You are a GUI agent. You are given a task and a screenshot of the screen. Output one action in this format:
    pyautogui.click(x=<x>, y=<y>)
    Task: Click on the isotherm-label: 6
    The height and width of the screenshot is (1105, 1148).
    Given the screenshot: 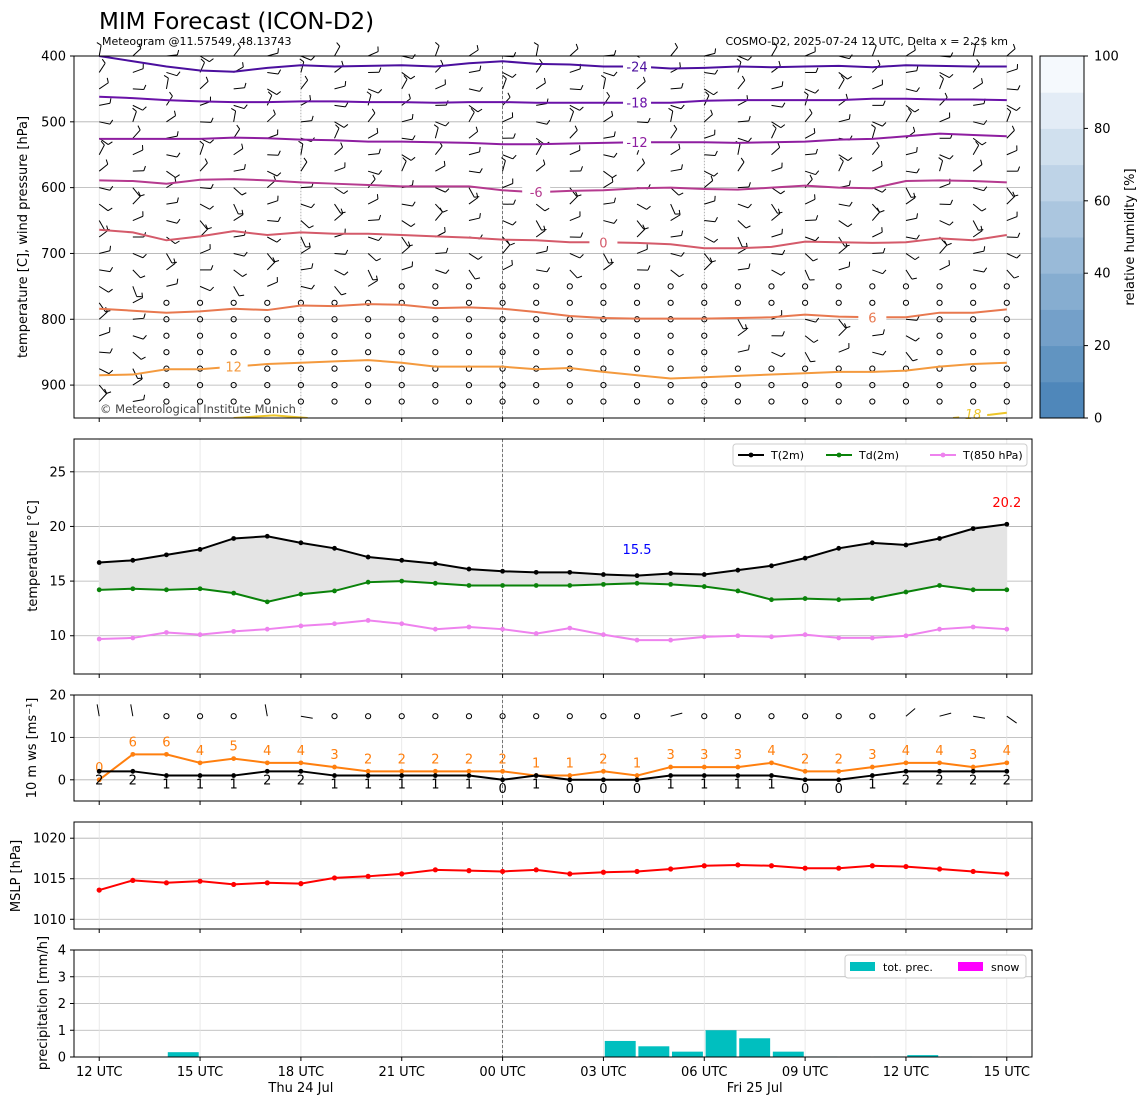 What is the action you would take?
    pyautogui.click(x=872, y=318)
    